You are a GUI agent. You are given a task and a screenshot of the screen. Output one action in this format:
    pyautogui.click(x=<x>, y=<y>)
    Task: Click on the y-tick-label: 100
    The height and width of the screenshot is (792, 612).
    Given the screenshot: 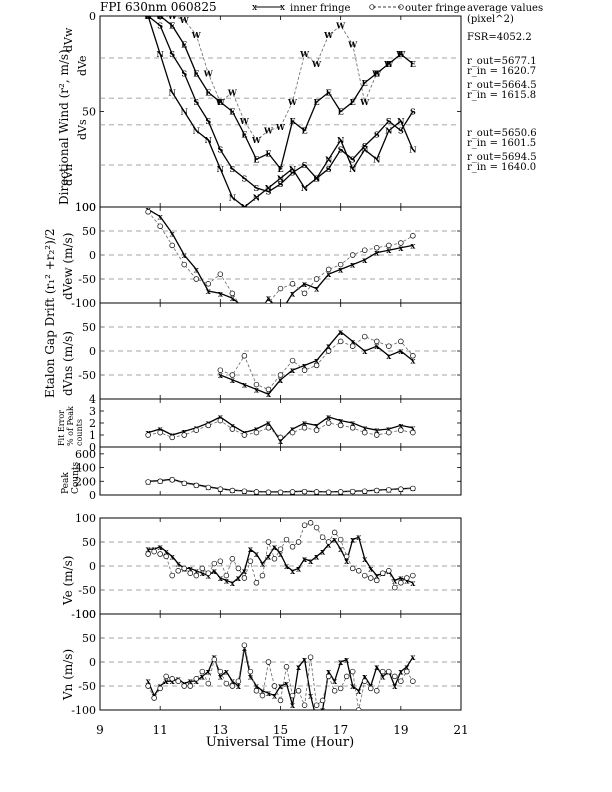 What is the action you would take?
    pyautogui.click(x=85, y=518)
    